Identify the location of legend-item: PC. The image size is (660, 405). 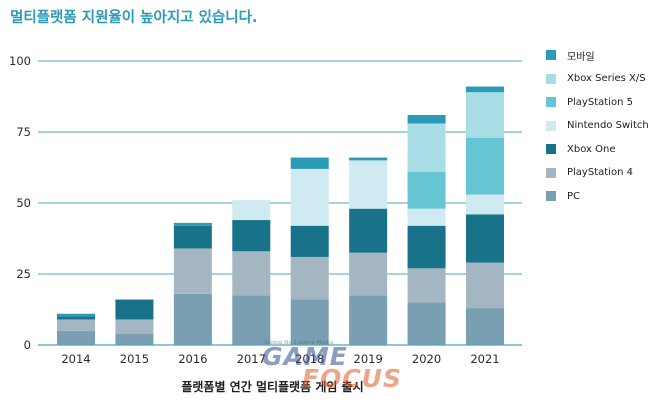
(563, 196).